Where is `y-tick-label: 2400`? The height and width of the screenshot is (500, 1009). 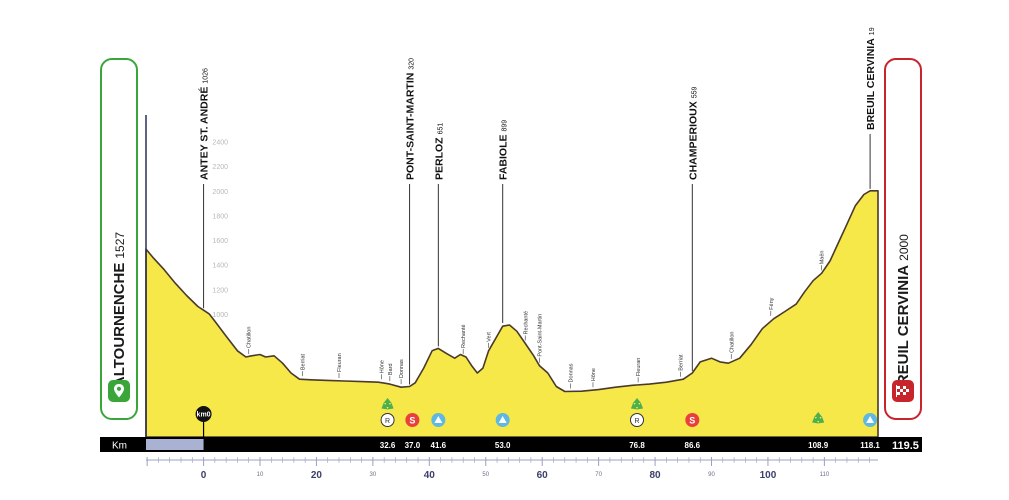 y-tick-label: 2400 is located at coordinates (220, 143).